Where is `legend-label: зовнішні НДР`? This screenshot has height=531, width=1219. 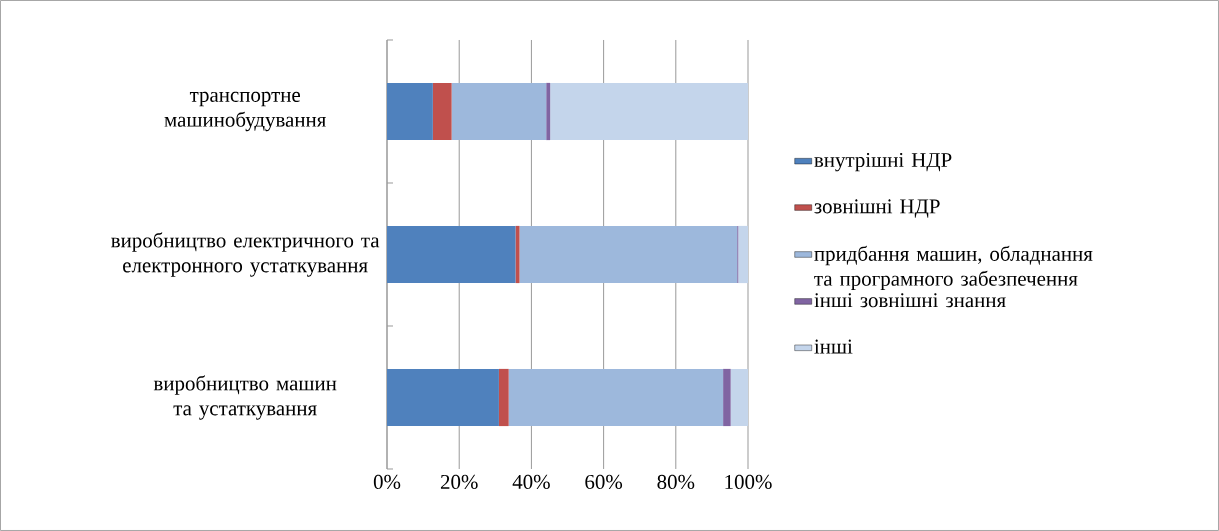
legend-label: зовнішні НДР is located at coordinates (877, 208).